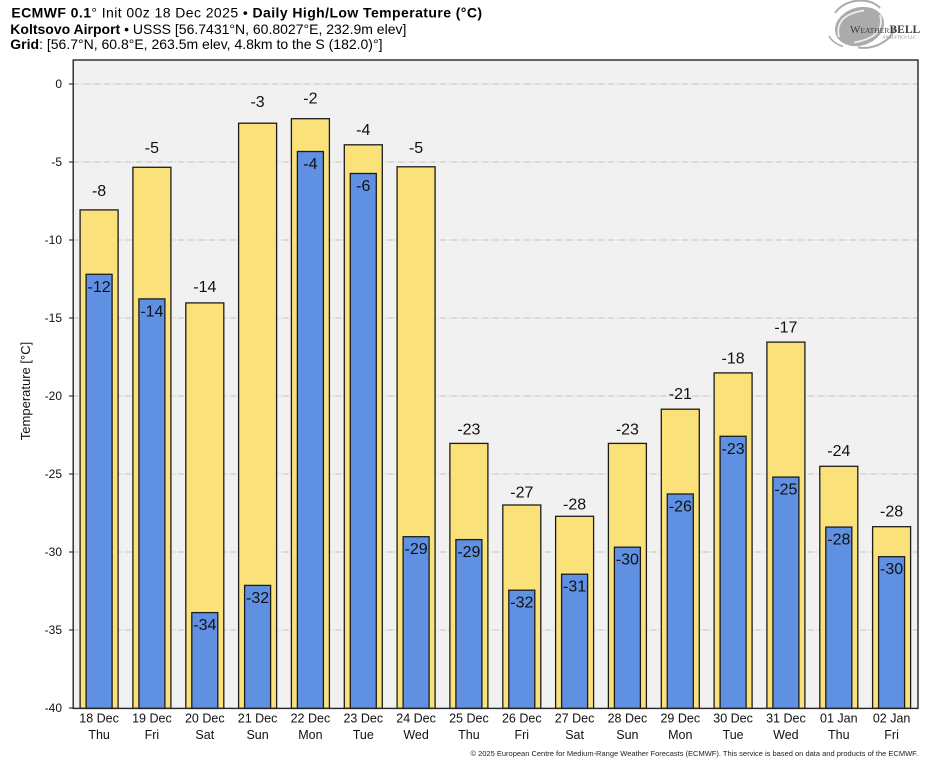 The height and width of the screenshot is (773, 935). I want to click on svg-text: -3, so click(257, 102).